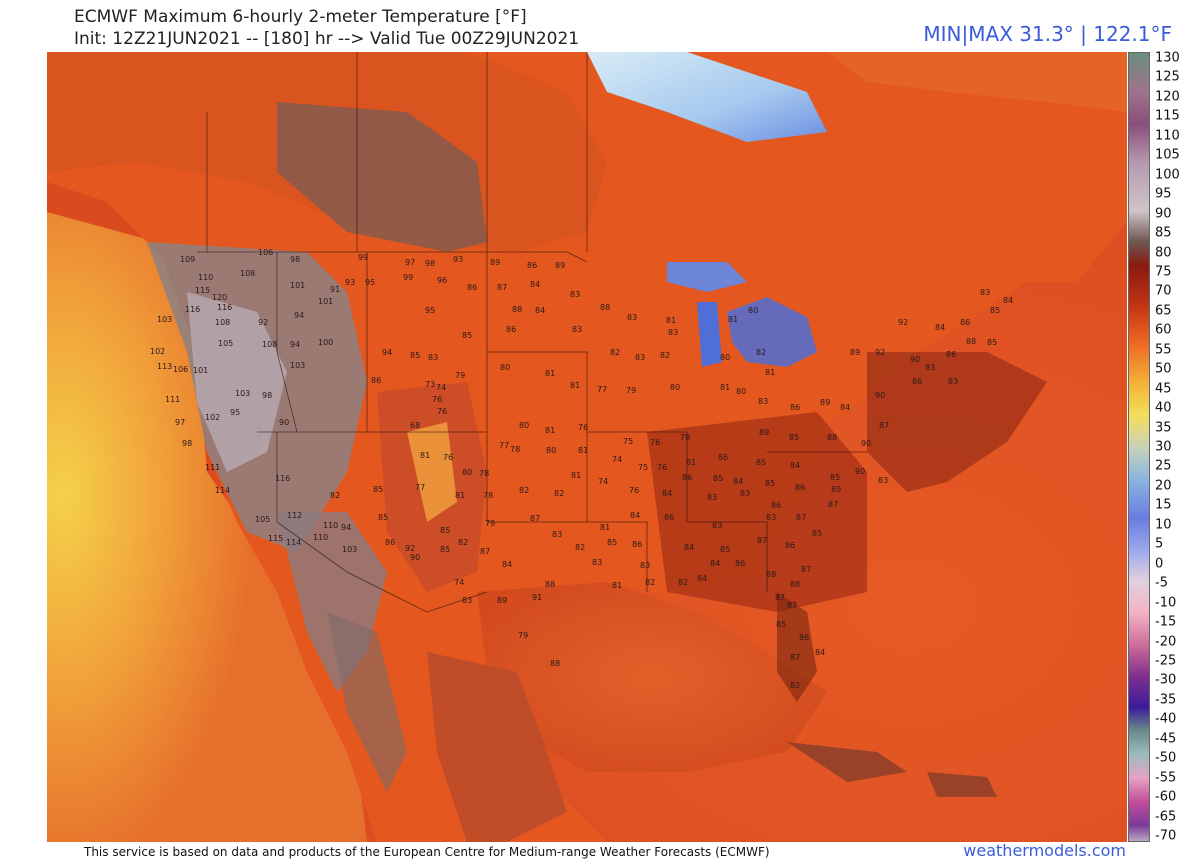  Describe the element at coordinates (458, 259) in the screenshot. I see `station-temperature: 93` at that location.